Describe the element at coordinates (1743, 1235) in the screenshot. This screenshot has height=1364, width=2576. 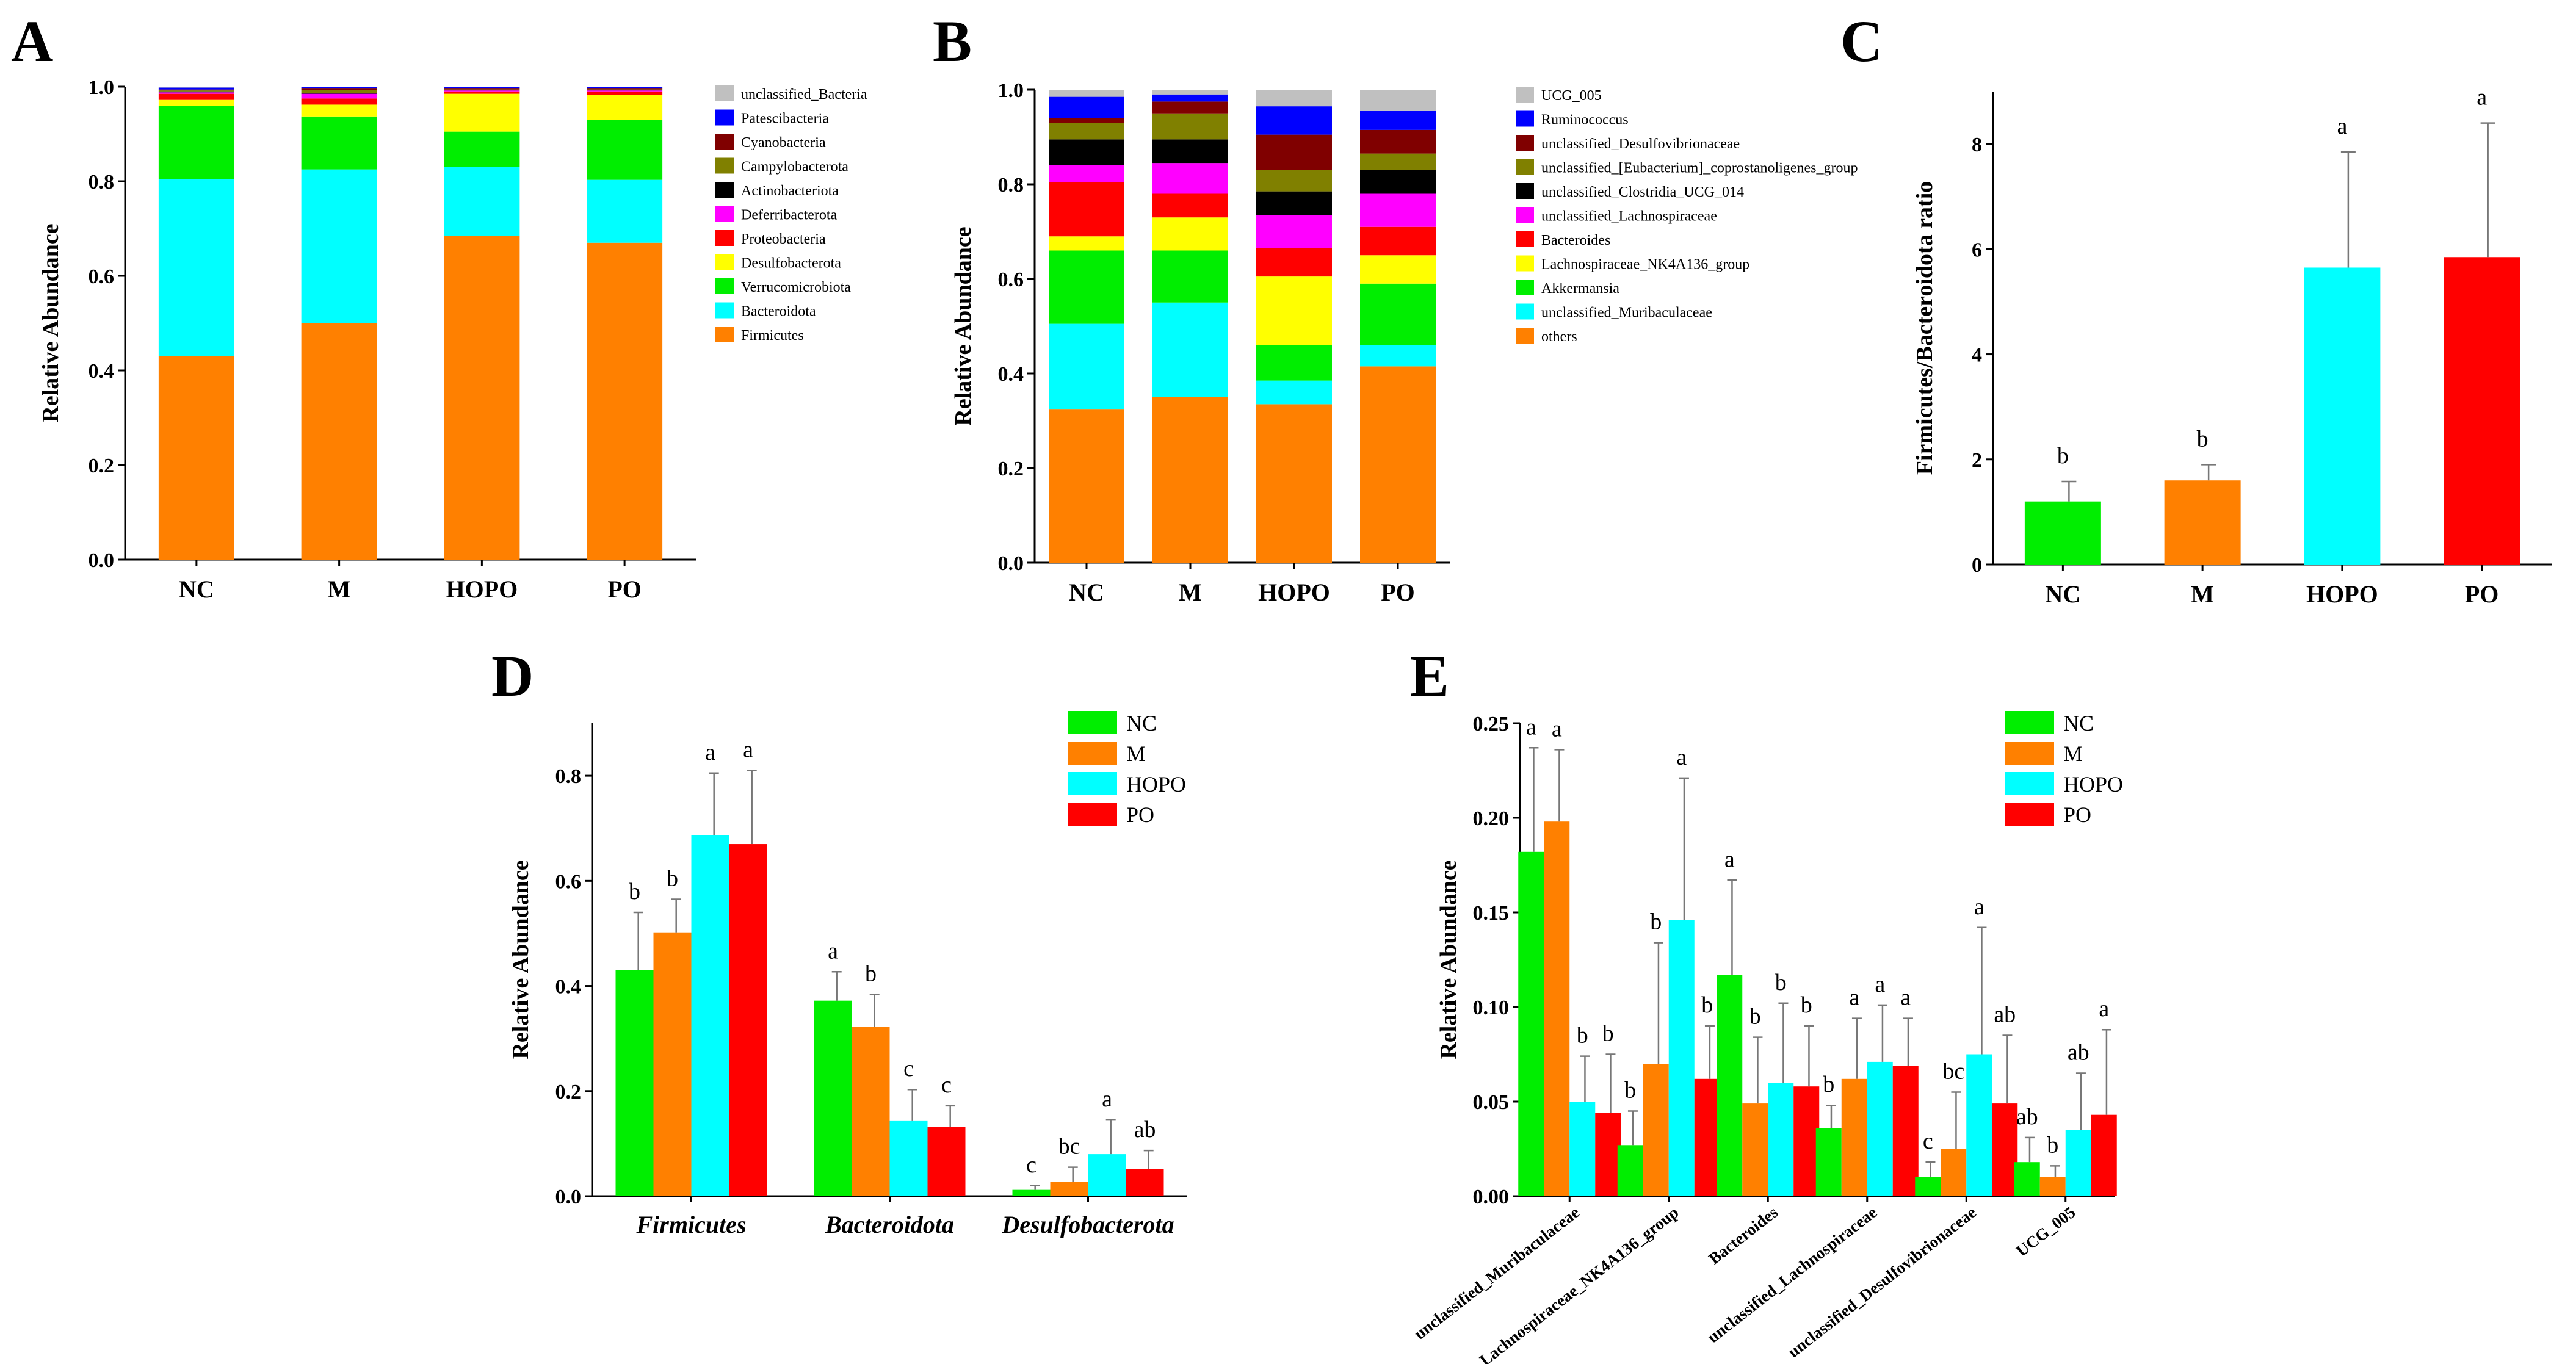
I see `panel-e-x-tick-label: Bacteroides` at that location.